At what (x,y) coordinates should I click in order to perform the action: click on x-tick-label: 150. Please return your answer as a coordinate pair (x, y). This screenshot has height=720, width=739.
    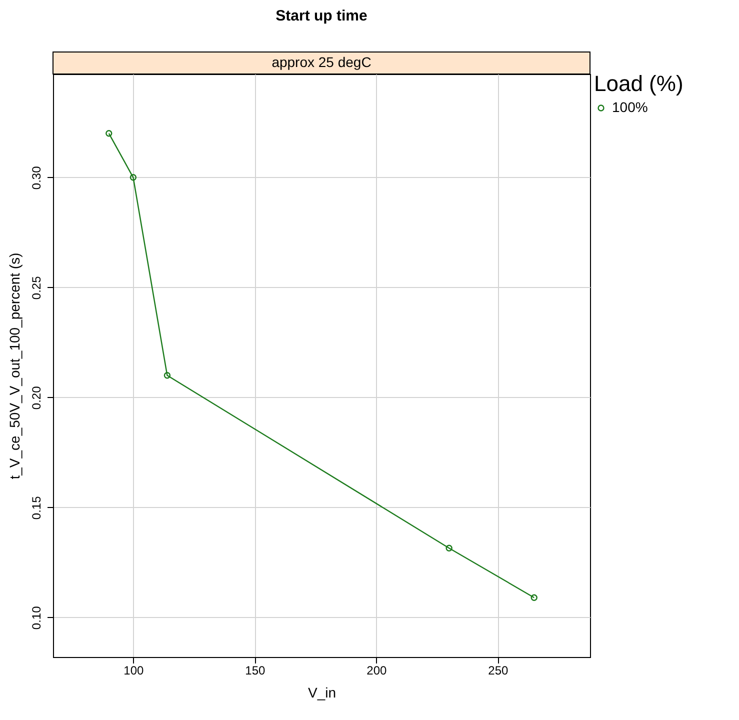
    Looking at the image, I should click on (255, 671).